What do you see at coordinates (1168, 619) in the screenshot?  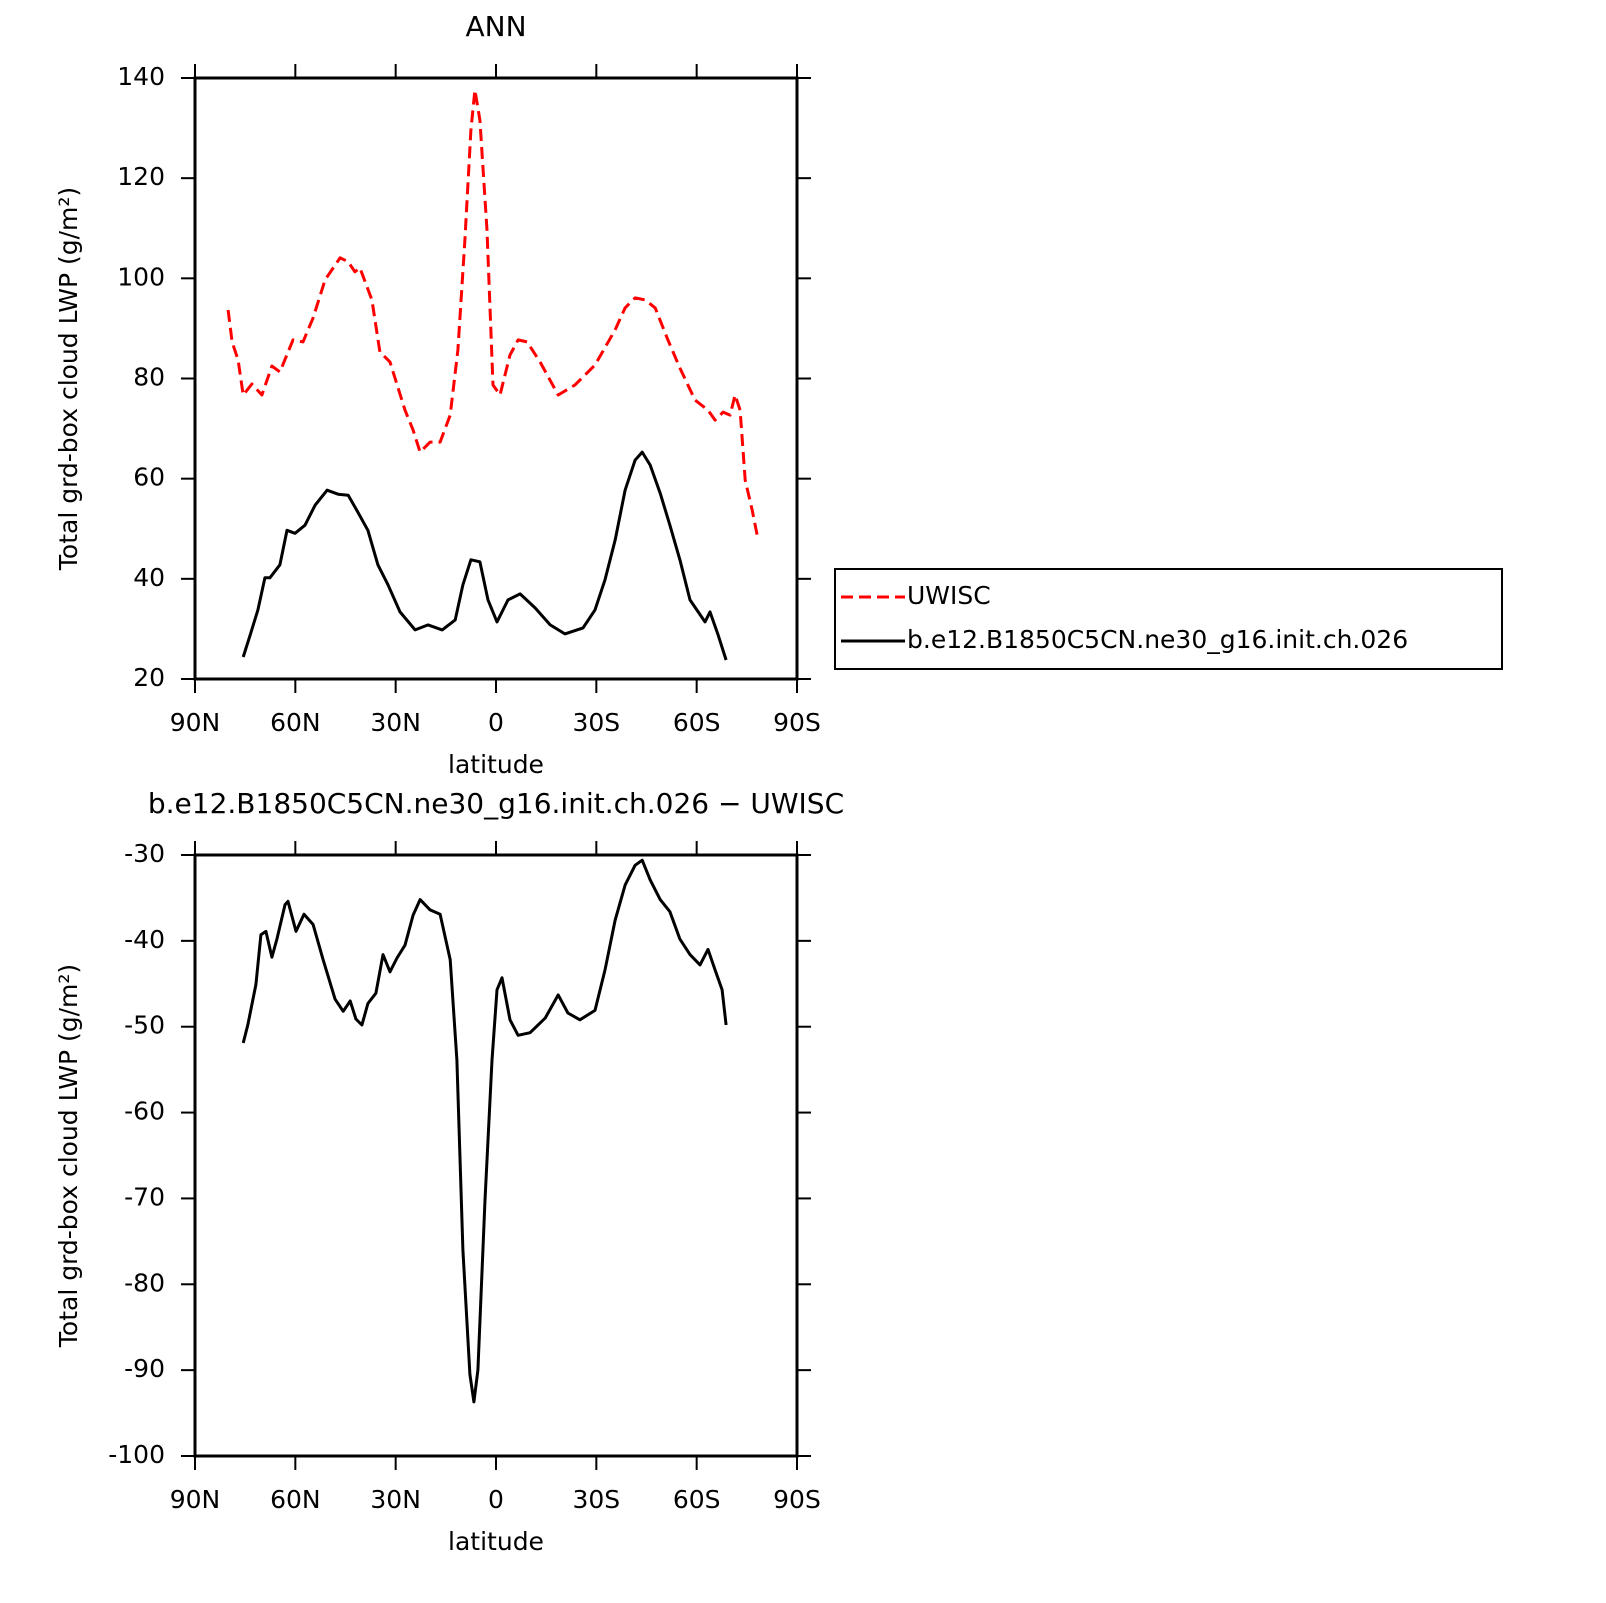 I see `legend-box` at bounding box center [1168, 619].